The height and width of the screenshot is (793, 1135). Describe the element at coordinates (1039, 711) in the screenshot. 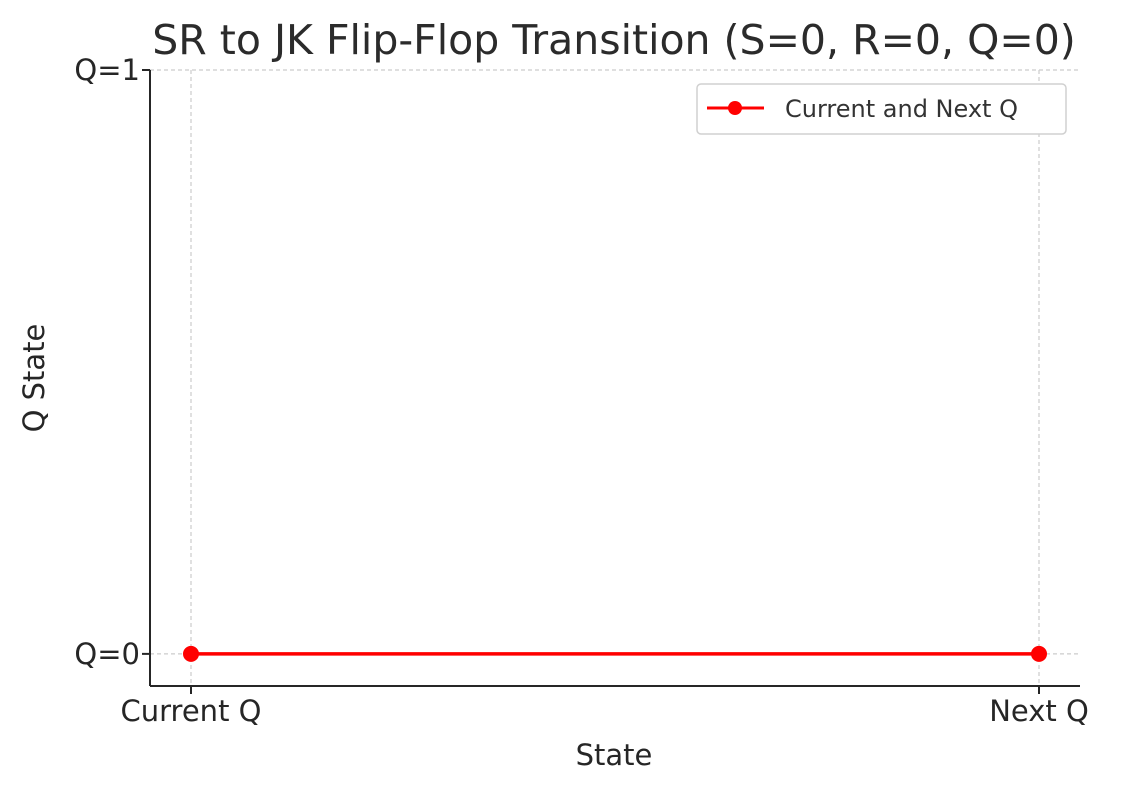

I see `x-tick-label: Next Q` at that location.